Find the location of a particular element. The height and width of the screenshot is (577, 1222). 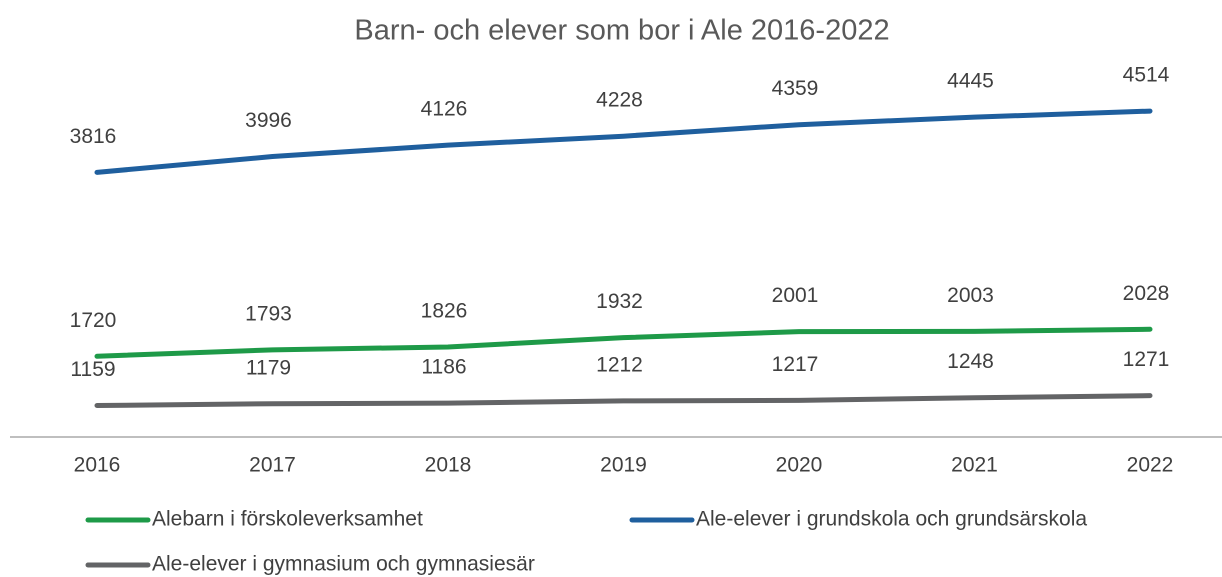

data-label: 4126 is located at coordinates (444, 109).